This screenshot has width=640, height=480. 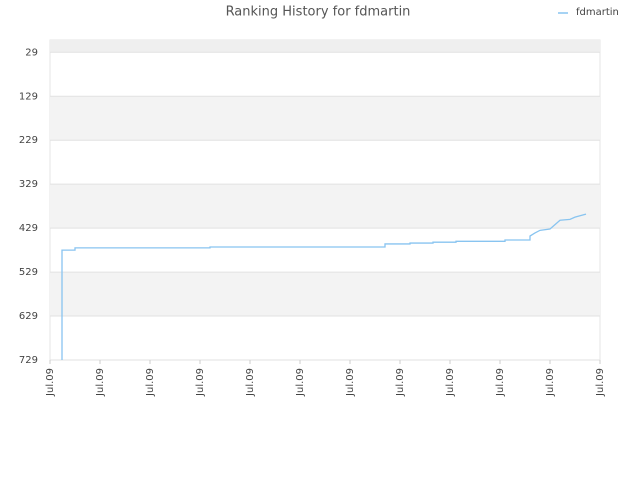 What do you see at coordinates (28, 228) in the screenshot?
I see `y-tick-label: 429` at bounding box center [28, 228].